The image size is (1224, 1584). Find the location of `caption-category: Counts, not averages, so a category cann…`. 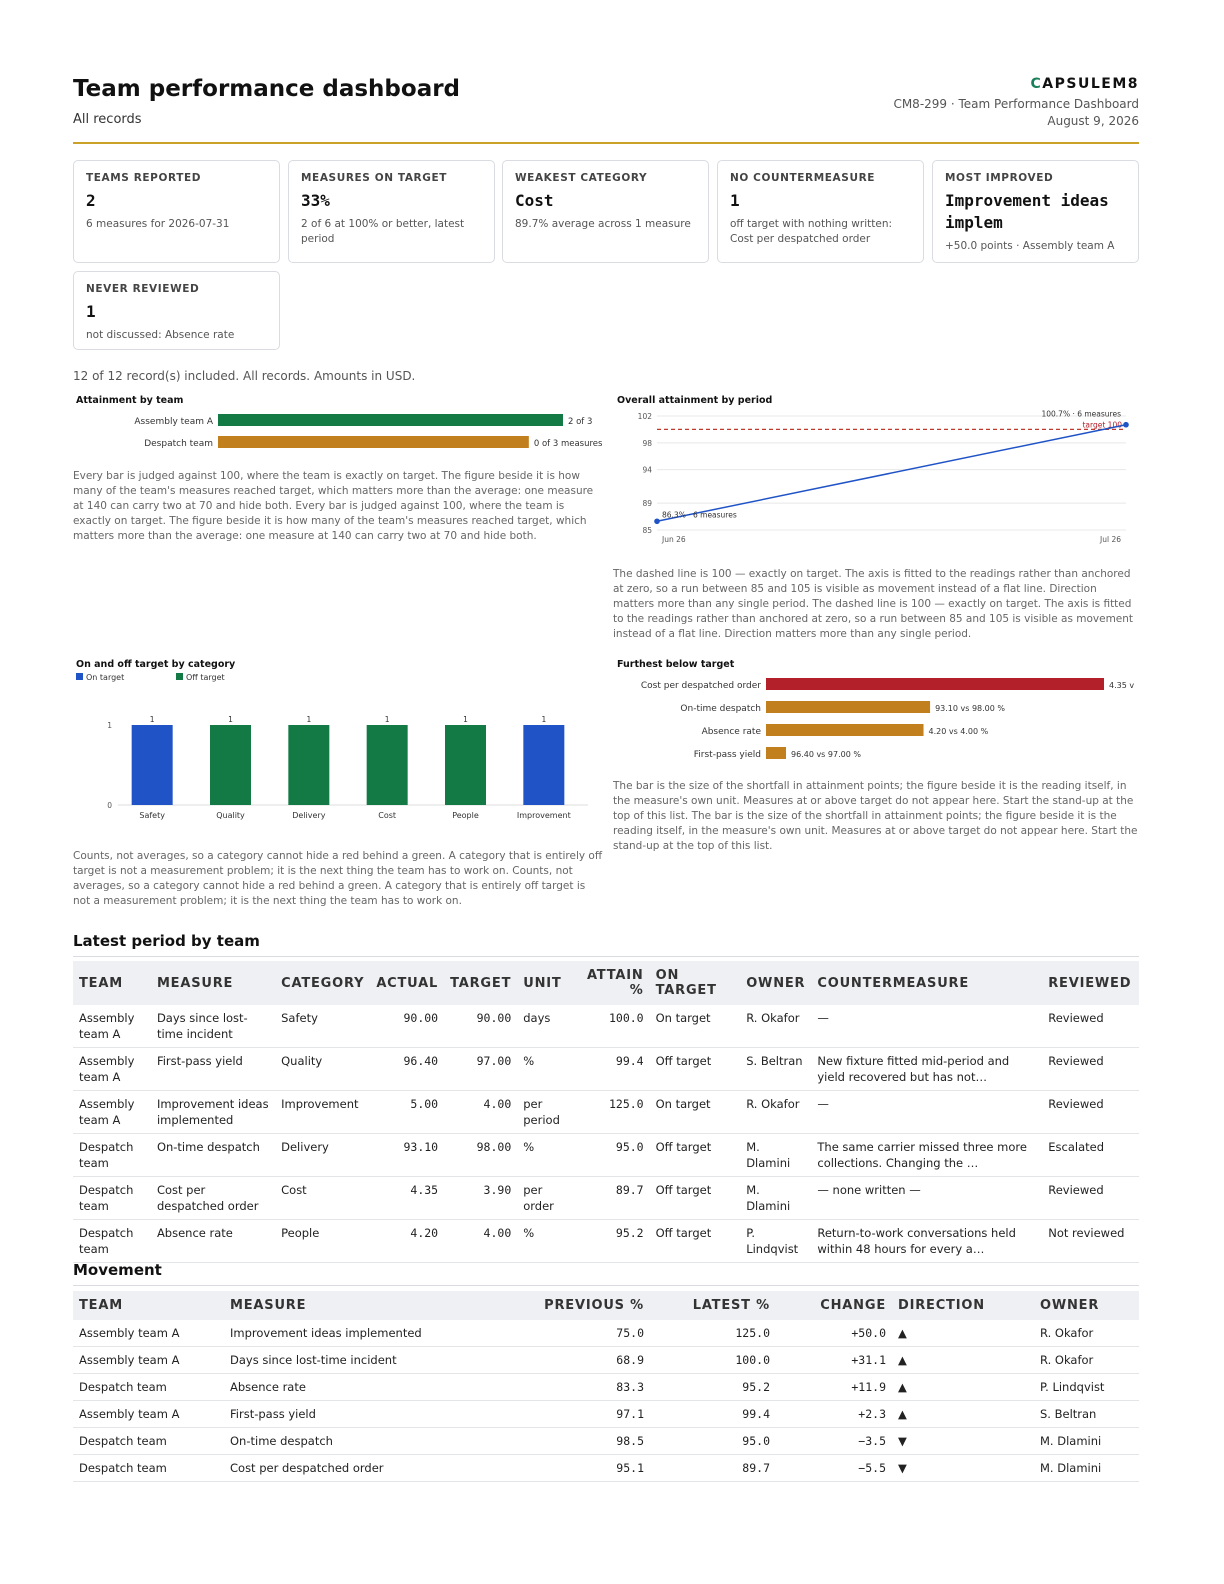

caption-category: Counts, not averages, so a category cann… is located at coordinates (338, 878).